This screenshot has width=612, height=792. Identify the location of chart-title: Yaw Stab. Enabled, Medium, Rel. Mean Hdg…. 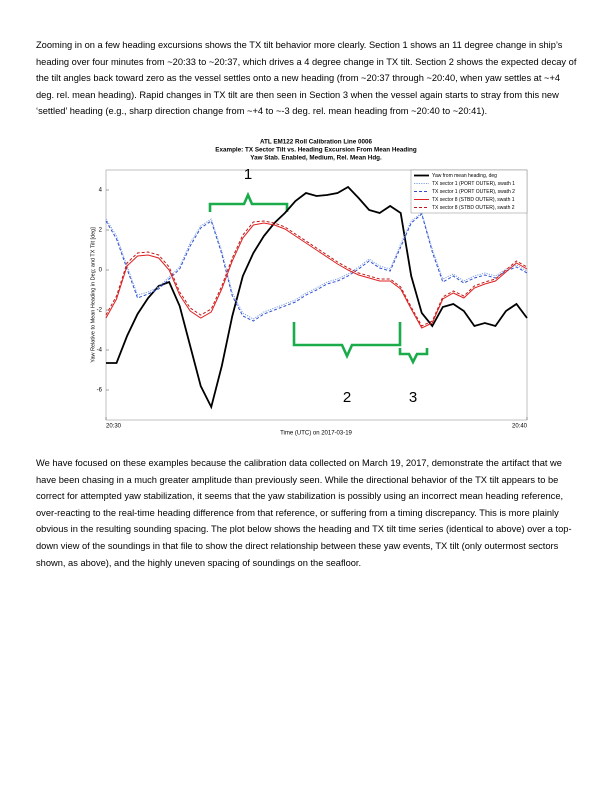
(316, 158).